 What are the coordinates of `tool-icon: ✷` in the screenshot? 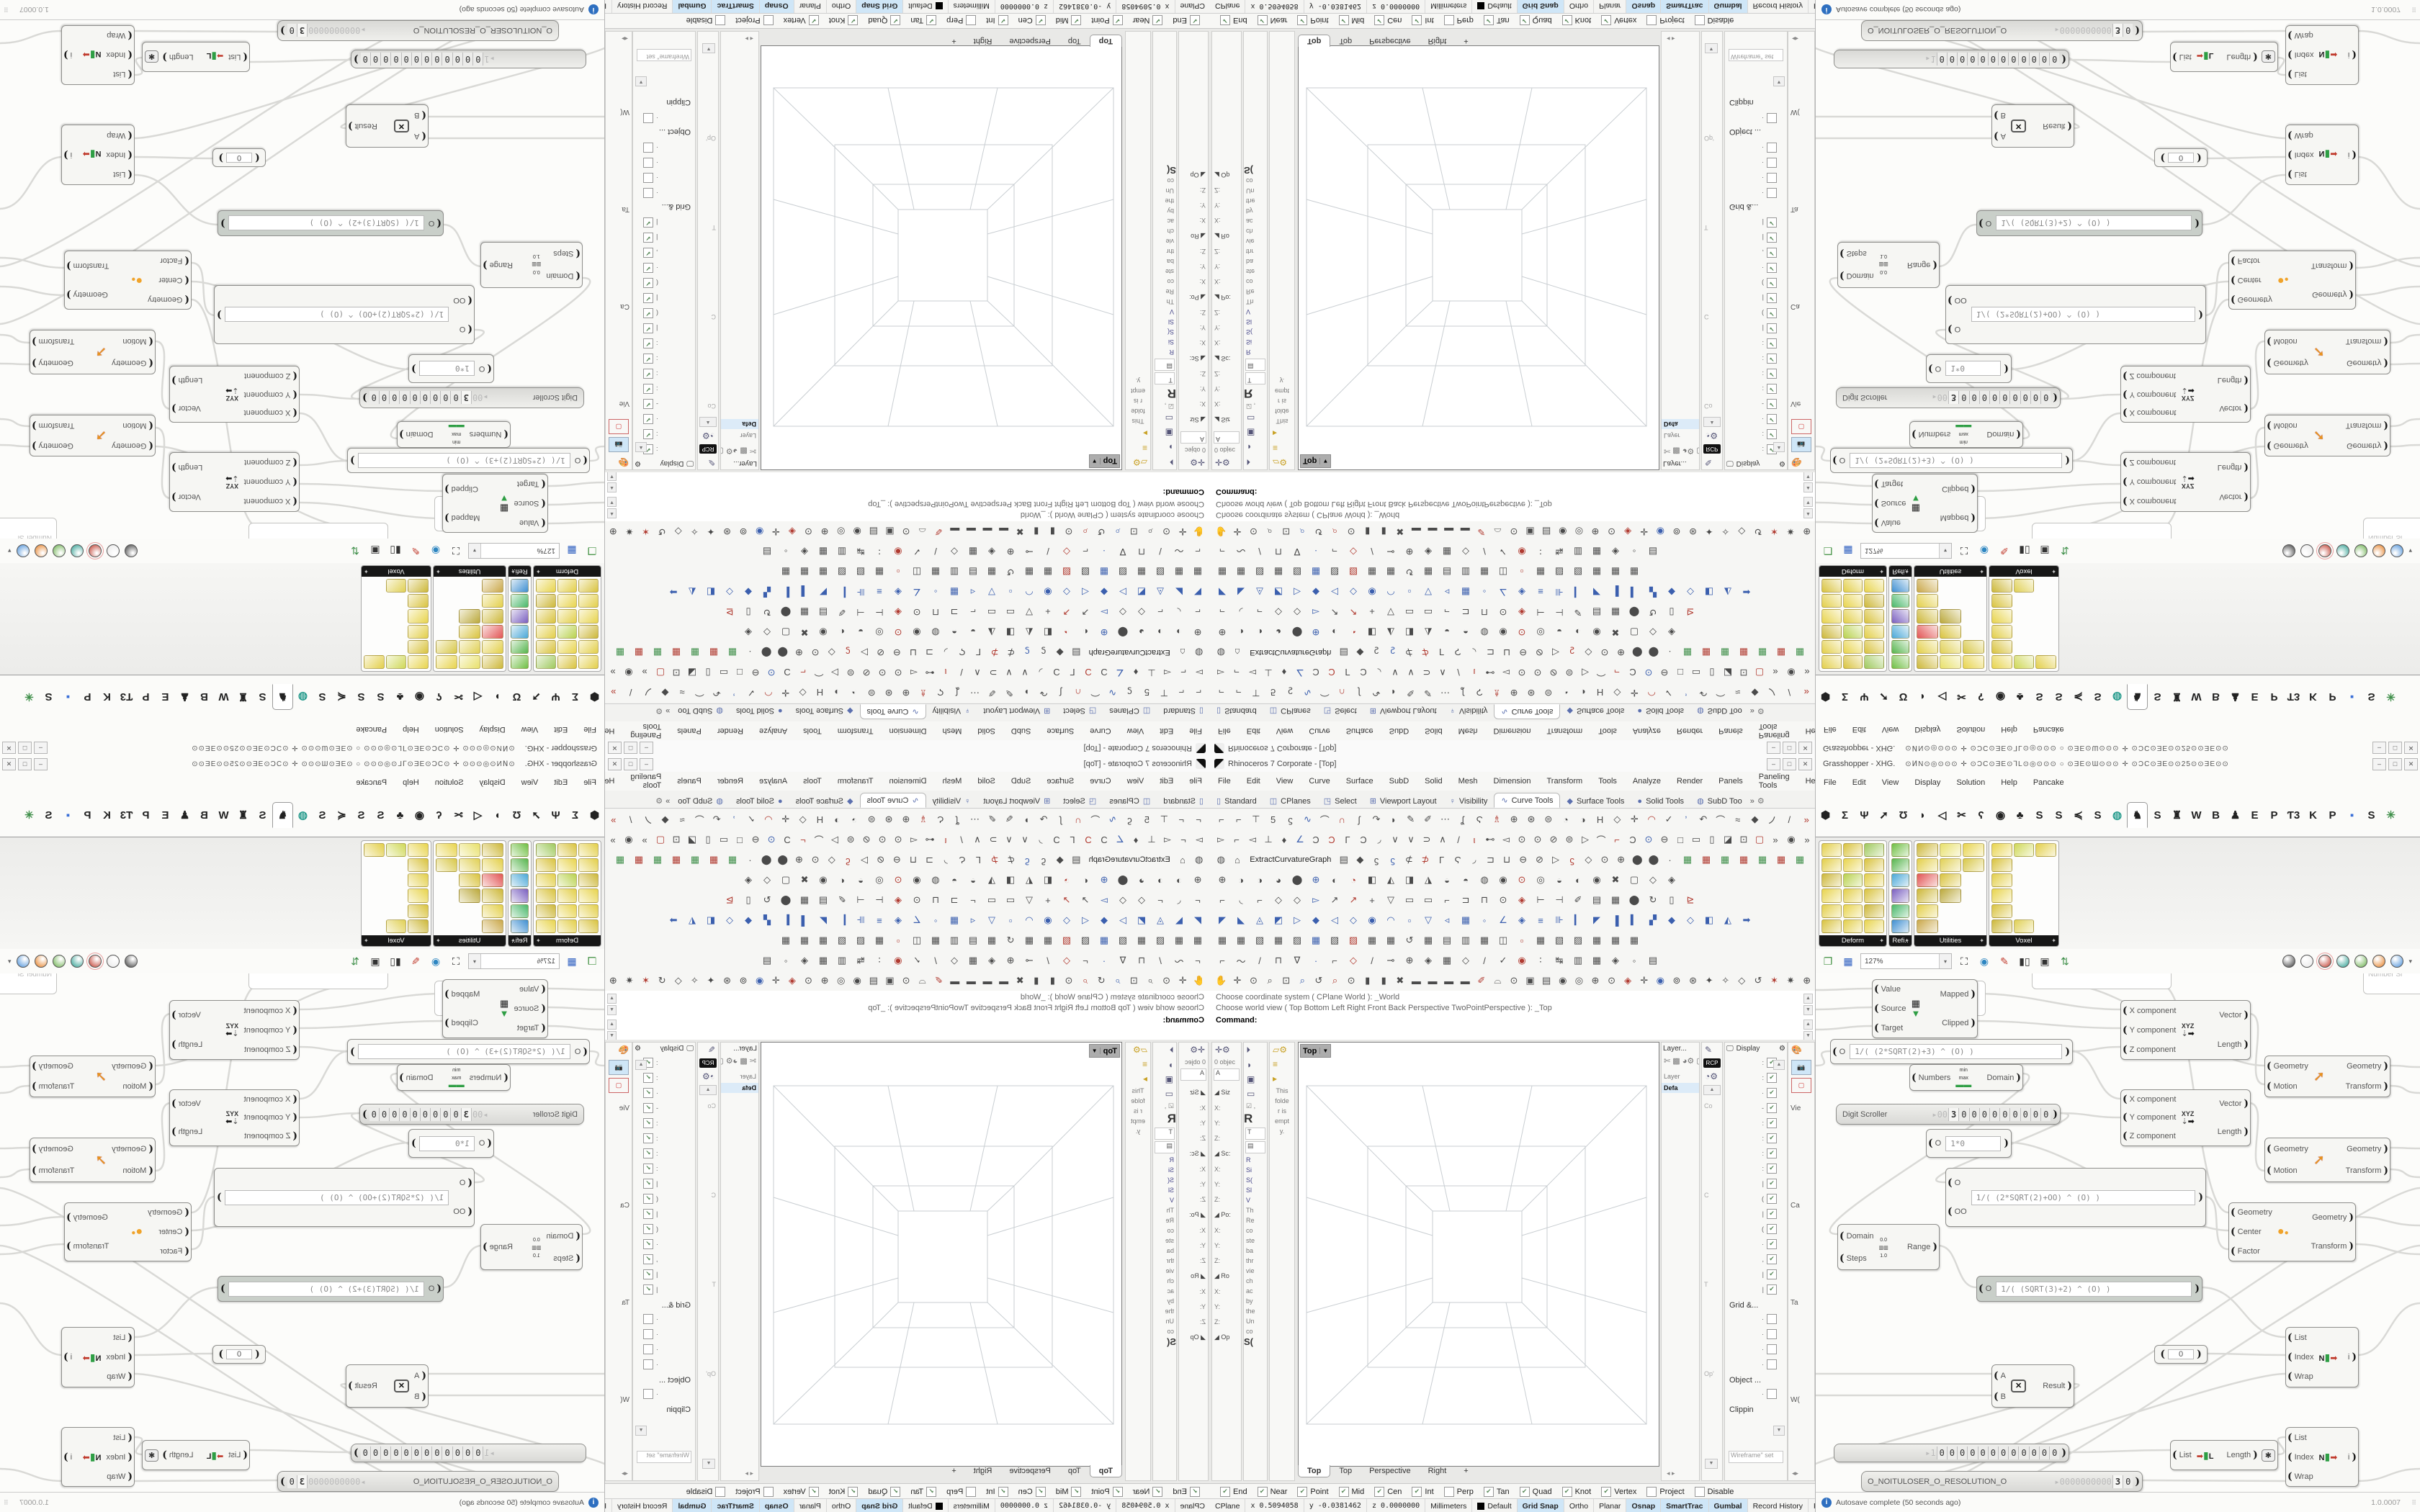 It's located at (629, 531).